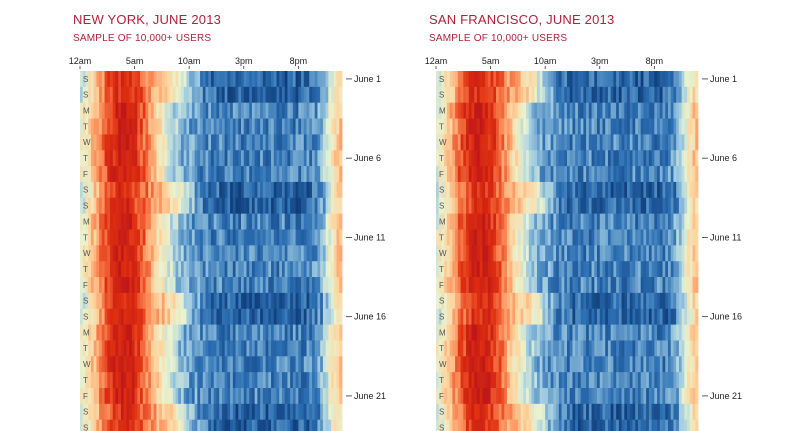  I want to click on x-tick-label: 3pm, so click(600, 61).